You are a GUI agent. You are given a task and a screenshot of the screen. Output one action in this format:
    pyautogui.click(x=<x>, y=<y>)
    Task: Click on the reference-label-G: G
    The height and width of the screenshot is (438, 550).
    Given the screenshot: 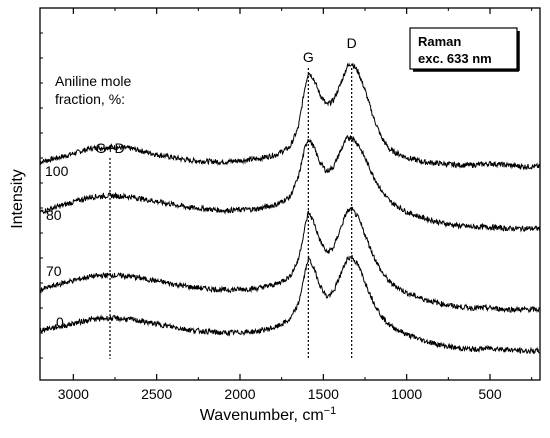 What is the action you would take?
    pyautogui.click(x=308, y=57)
    